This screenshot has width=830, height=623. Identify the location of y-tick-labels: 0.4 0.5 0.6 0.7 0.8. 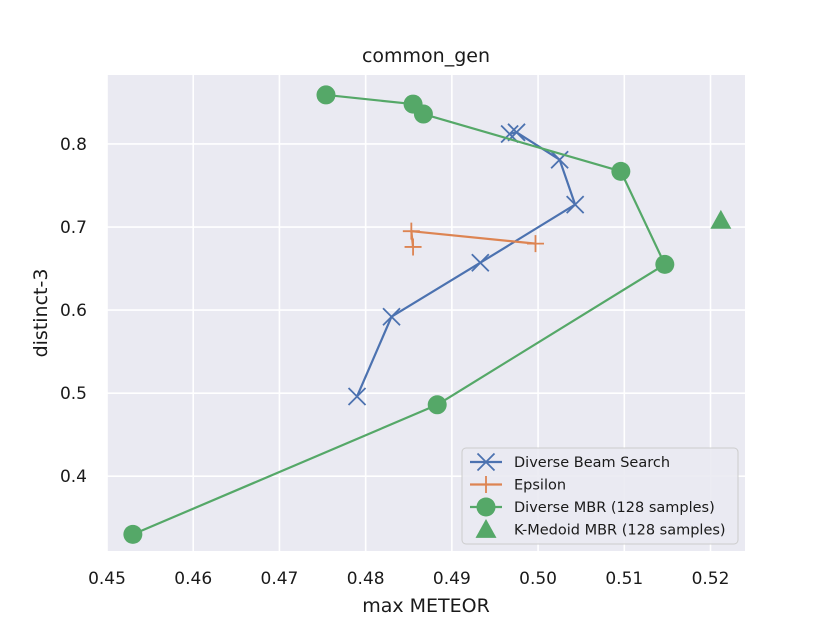
(73, 311).